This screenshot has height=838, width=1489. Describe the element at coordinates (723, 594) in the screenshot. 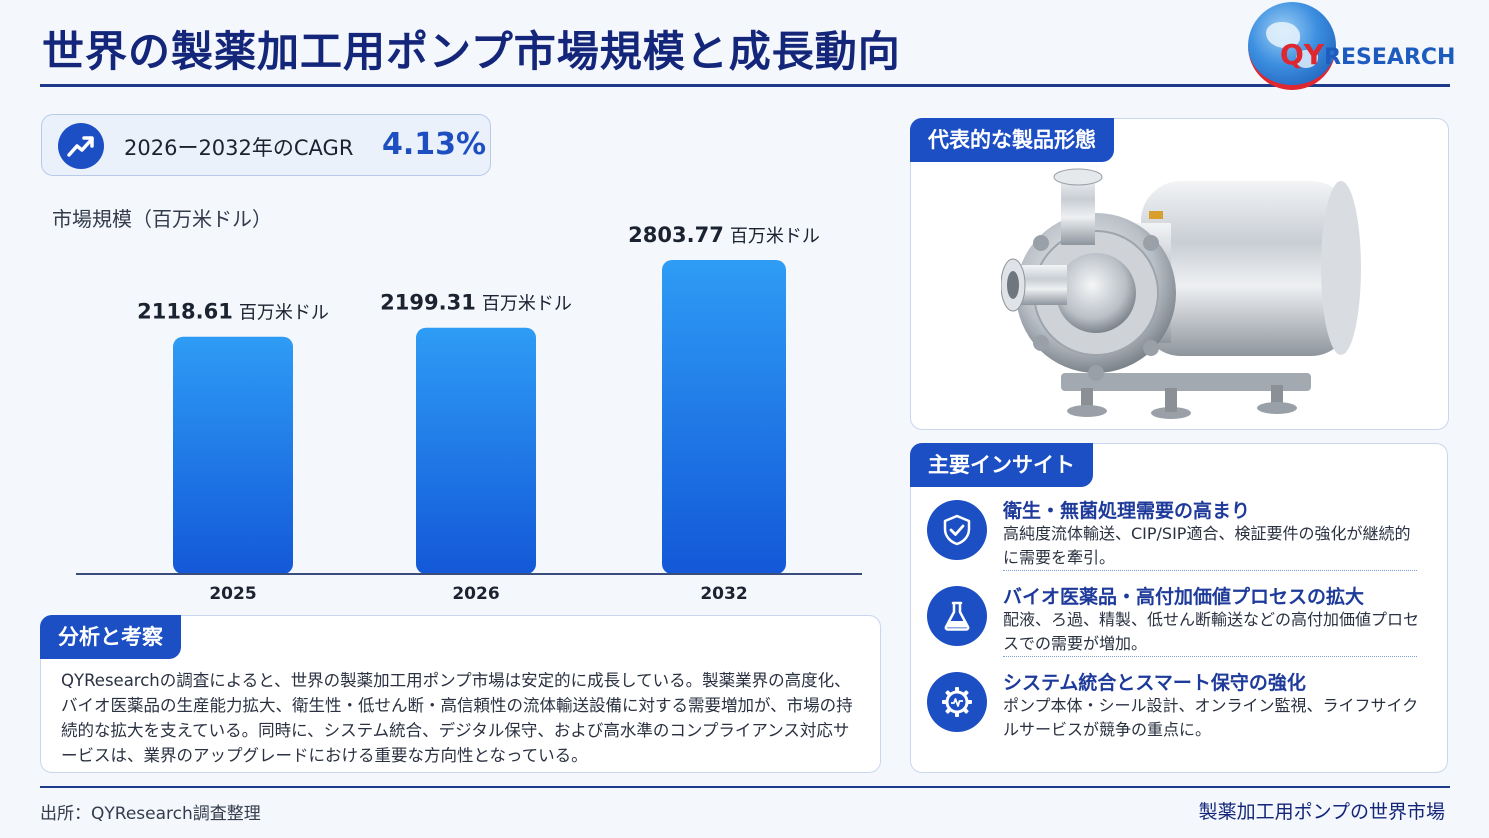

I see `x-tick-2032: 2032` at that location.